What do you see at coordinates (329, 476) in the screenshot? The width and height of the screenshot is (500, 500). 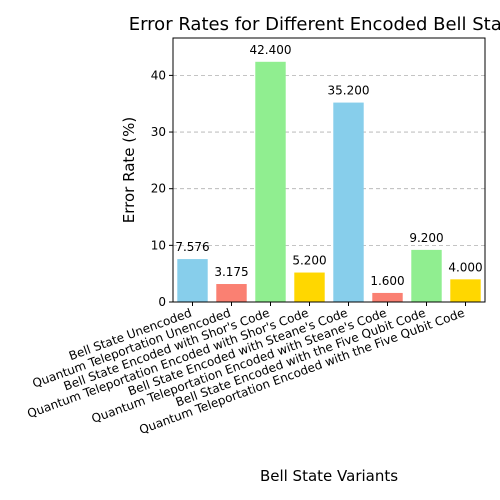 I see `x-axis-label: Bell State Variants` at bounding box center [329, 476].